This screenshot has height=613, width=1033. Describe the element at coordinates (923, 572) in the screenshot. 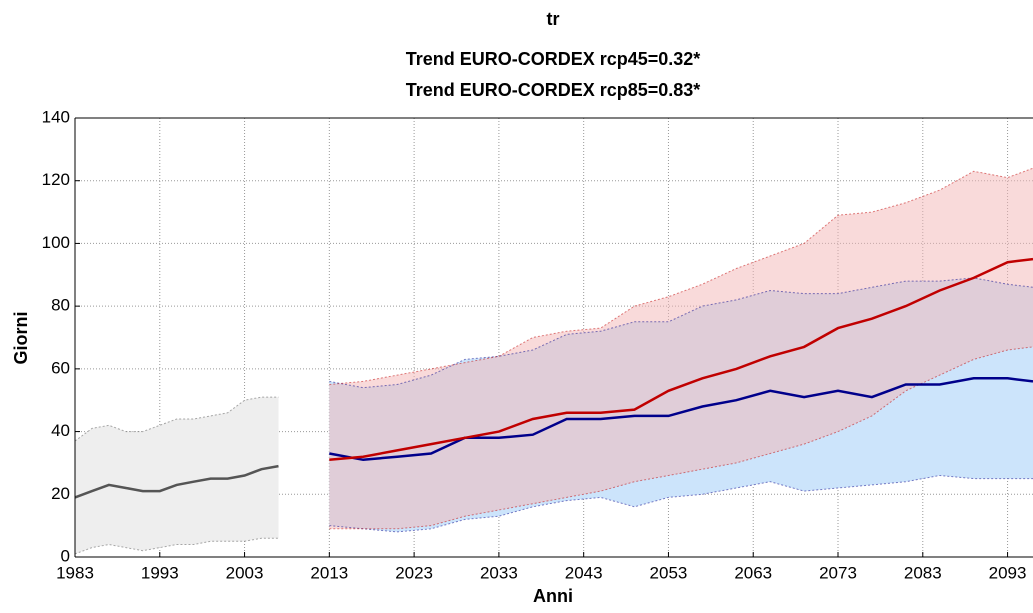

I see `x-tick-label: 2083` at that location.